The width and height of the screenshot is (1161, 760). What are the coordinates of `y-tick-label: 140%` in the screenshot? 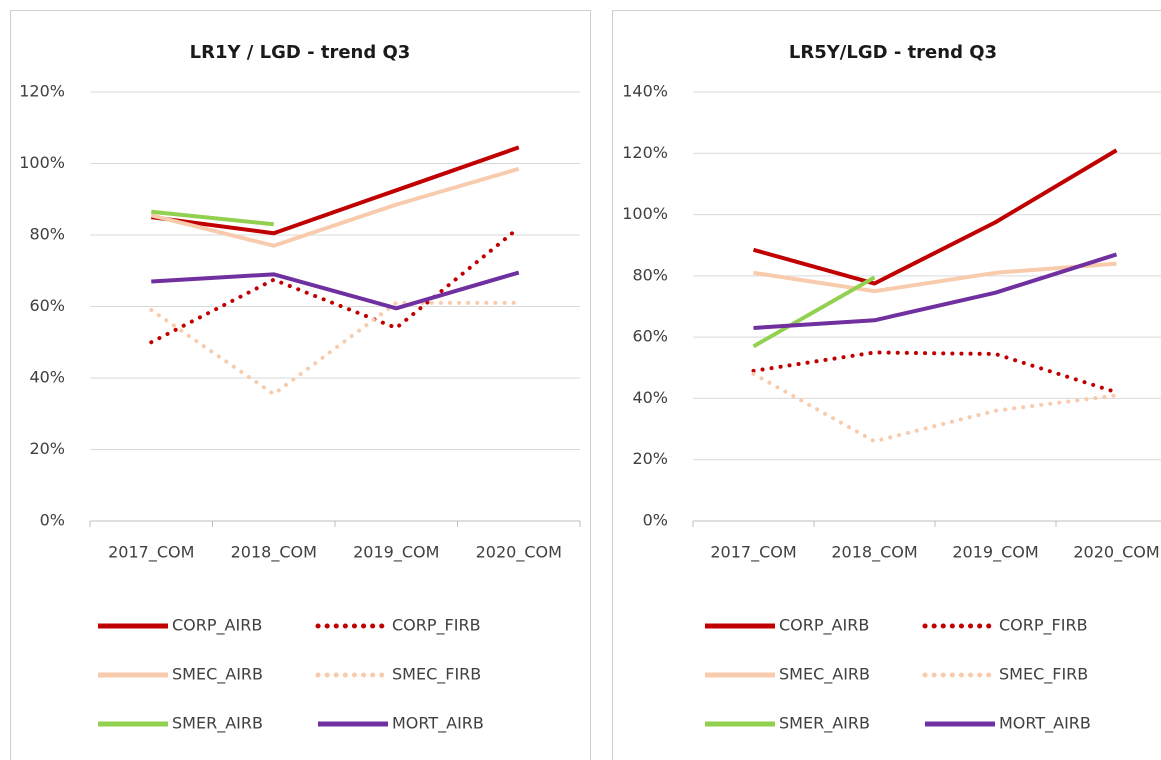 It's located at (645, 91).